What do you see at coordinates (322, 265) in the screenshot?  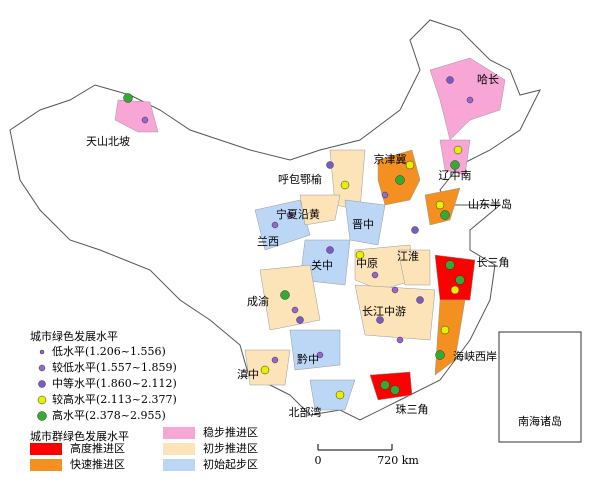 I see `region-label: 关中` at bounding box center [322, 265].